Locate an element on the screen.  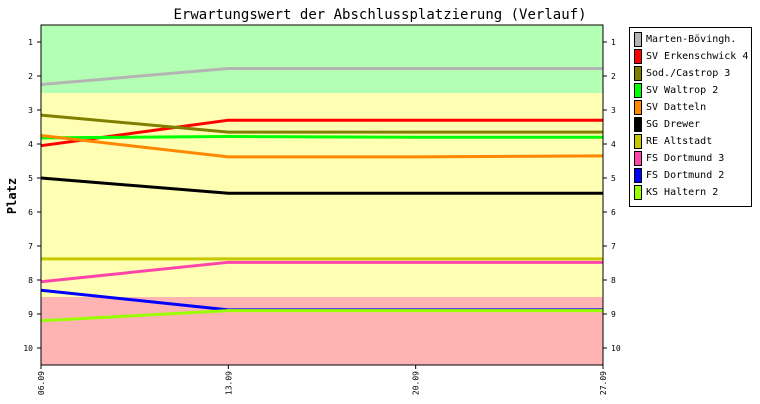
legend-item: FS Dortmund 3 is located at coordinates (679, 158).